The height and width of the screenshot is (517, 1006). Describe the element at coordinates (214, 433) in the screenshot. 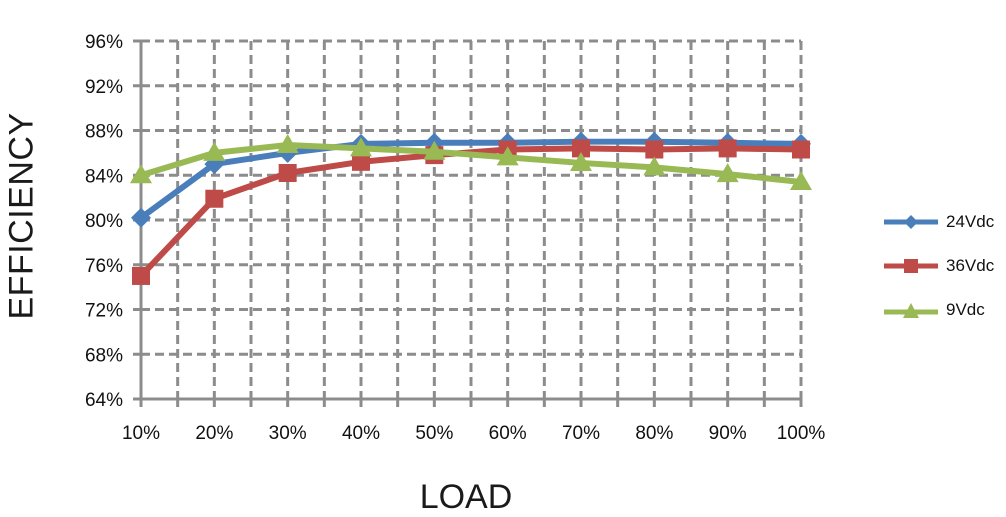

I see `x-tick-label: 20%` at that location.